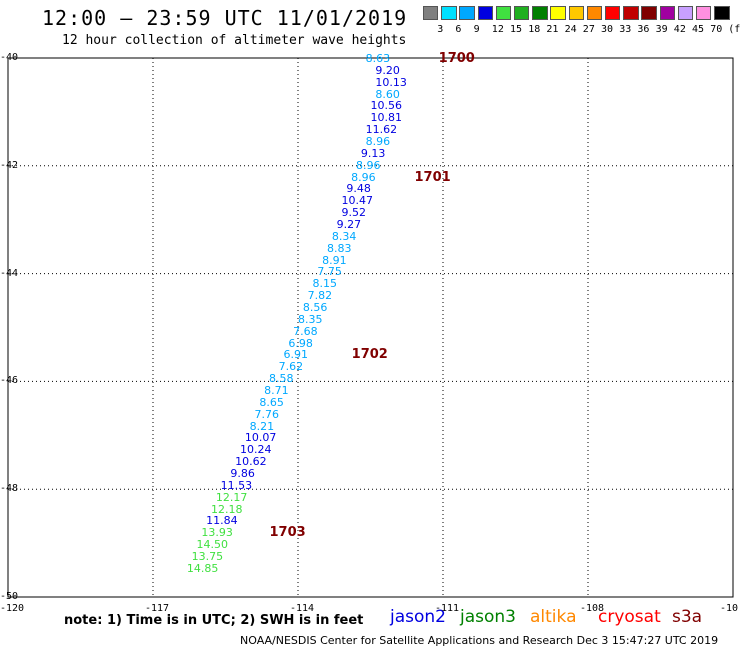 The height and width of the screenshot is (650, 740). I want to click on pass-time-label: 1703, so click(287, 533).